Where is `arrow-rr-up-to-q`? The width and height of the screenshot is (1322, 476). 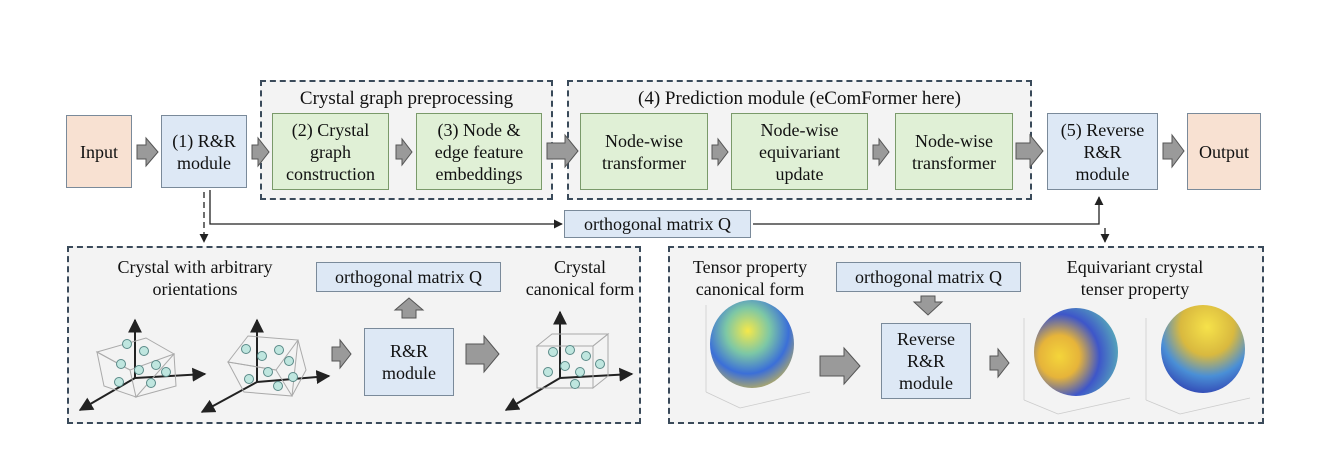
arrow-rr-up-to-q is located at coordinates (409, 308).